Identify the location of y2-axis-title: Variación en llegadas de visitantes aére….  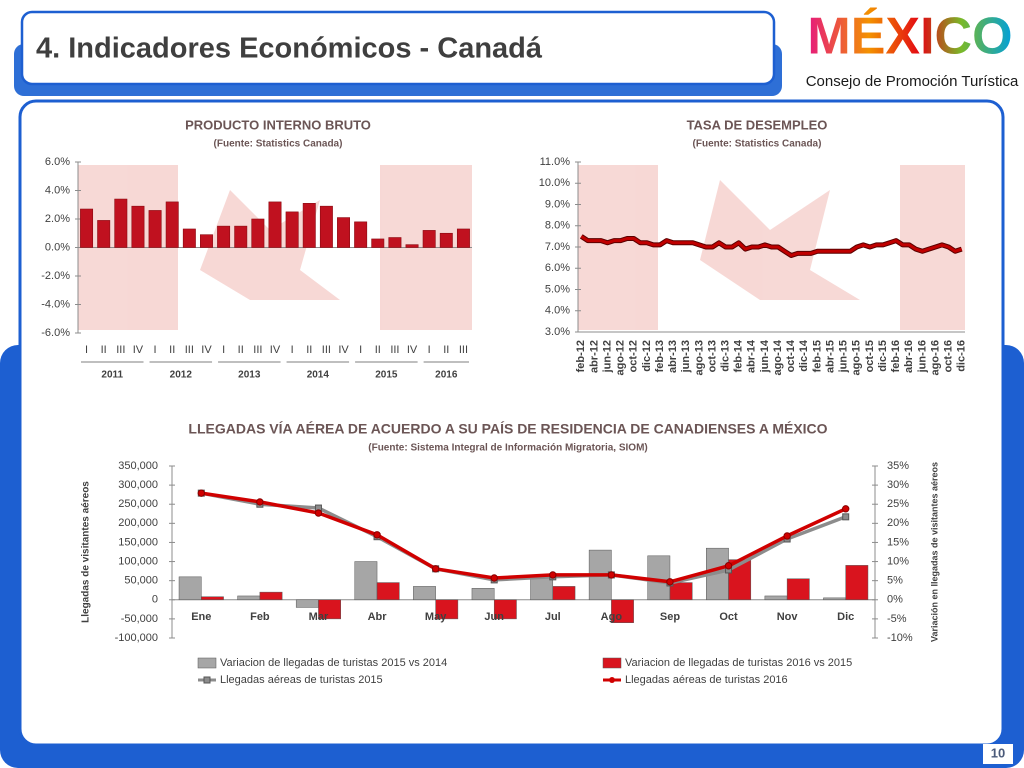
(934, 552).